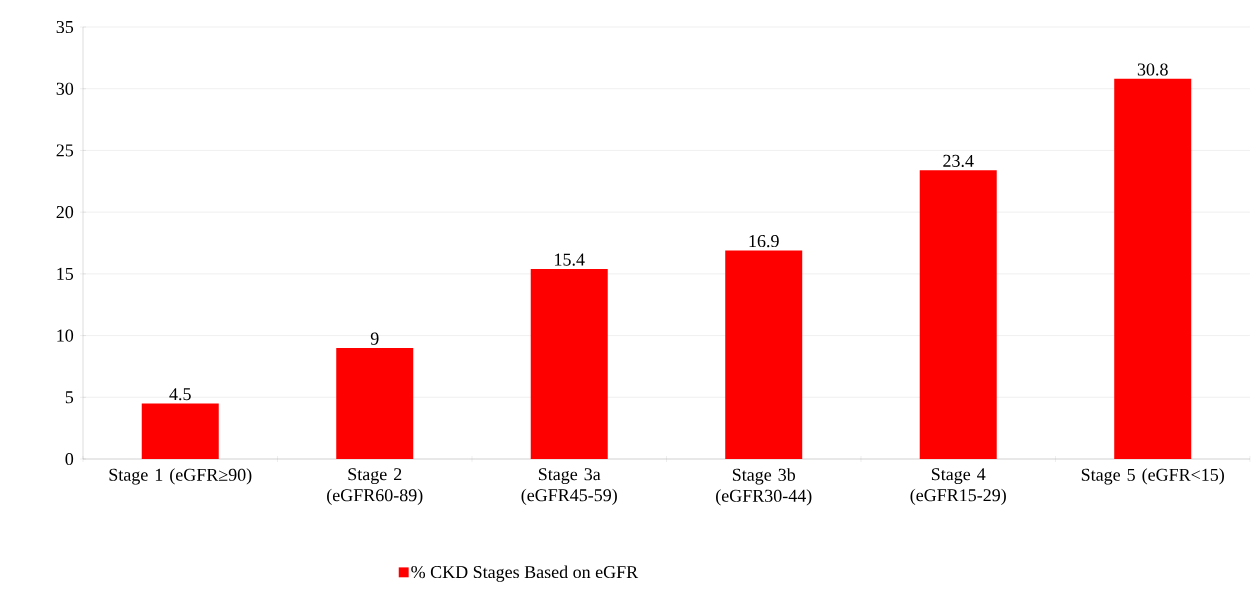 The width and height of the screenshot is (1252, 590). Describe the element at coordinates (375, 486) in the screenshot. I see `x-tick-label: Stage 2 (eGFR60-89)` at that location.